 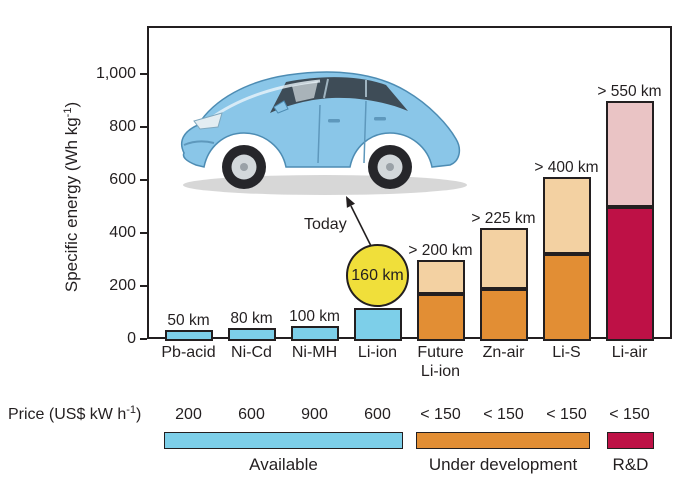 What do you see at coordinates (188, 414) in the screenshot?
I see `price-value-pb-acid: 200` at bounding box center [188, 414].